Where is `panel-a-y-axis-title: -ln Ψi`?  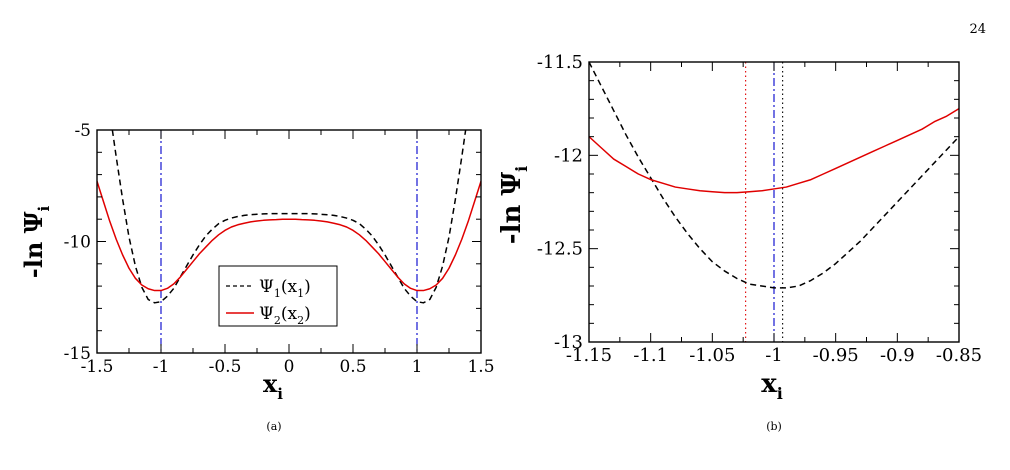 panel-a-y-axis-title: -ln Ψi is located at coordinates (36, 241).